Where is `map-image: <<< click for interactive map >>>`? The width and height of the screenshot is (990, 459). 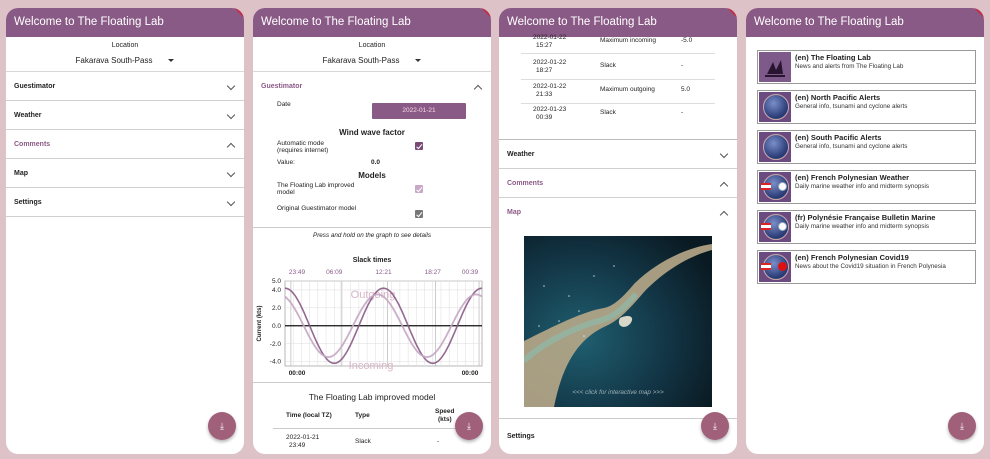
map-image: <<< click for interactive map >>> is located at coordinates (618, 321).